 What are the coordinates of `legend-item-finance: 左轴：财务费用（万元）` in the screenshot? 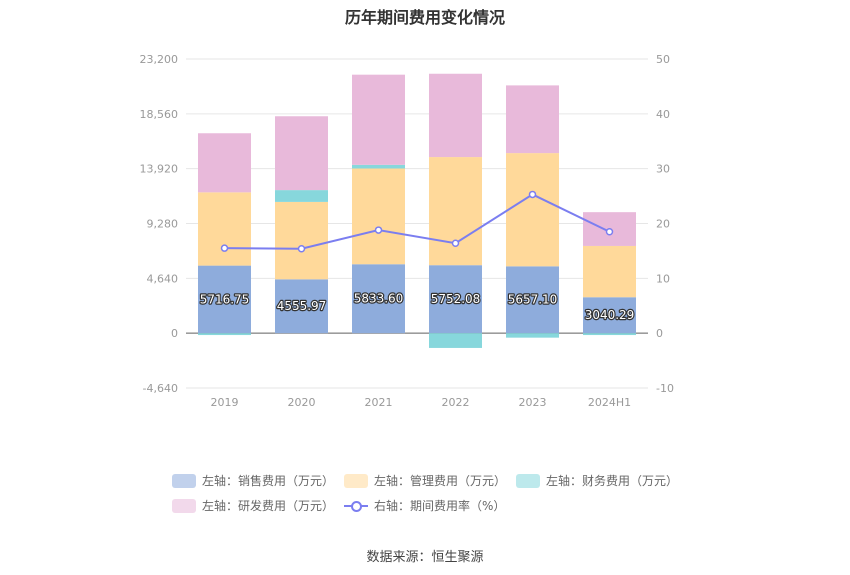 It's located at (597, 480).